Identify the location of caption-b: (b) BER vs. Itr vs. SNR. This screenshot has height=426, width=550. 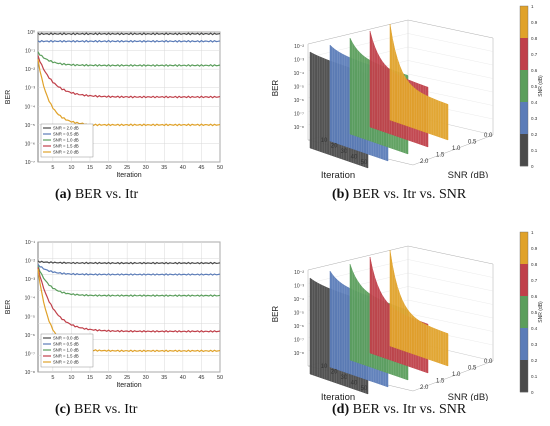
(399, 194).